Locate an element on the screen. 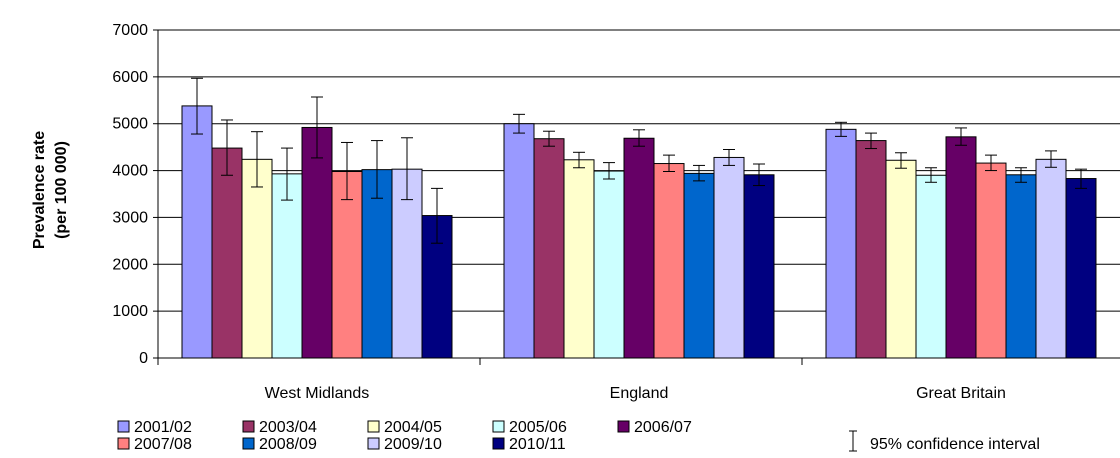 Image resolution: width=1120 pixels, height=458 pixels. y-axis-title-line1: Prevalence rate is located at coordinates (39, 190).